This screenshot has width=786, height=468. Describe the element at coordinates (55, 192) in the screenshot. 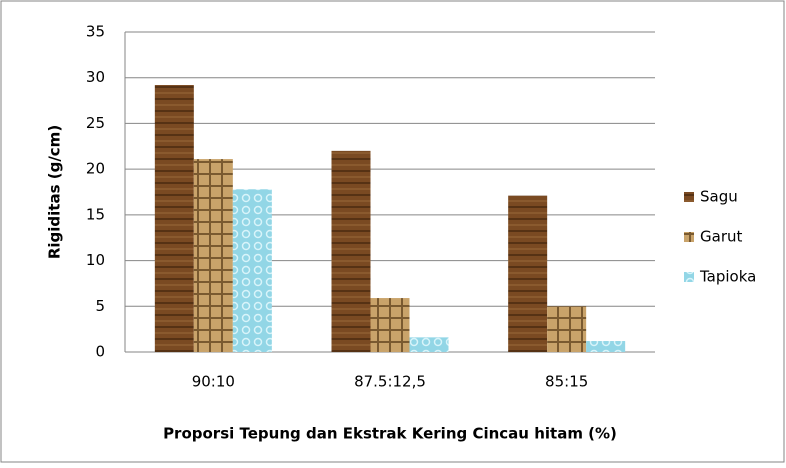

I see `y-axis-title: Rigiditas (g/cm)` at that location.